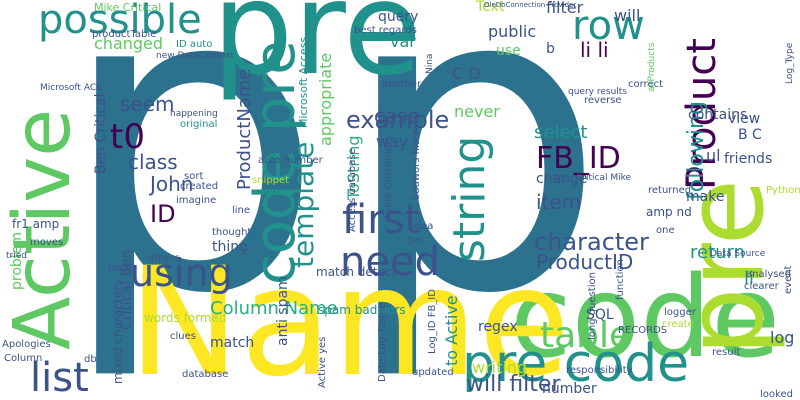 This screenshot has width=800, height=400. What do you see at coordinates (652, 67) in the screenshot?
I see `word-allproducts: allProducts` at bounding box center [652, 67].